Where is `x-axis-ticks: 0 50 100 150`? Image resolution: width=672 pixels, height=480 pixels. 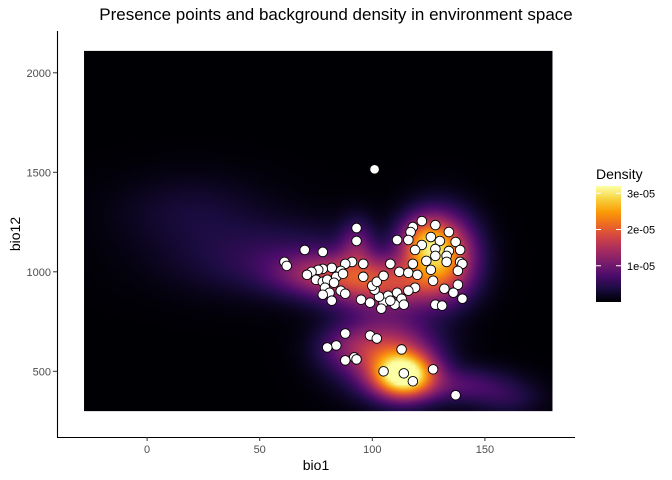 x-axis-ticks: 0 50 100 150 is located at coordinates (319, 446).